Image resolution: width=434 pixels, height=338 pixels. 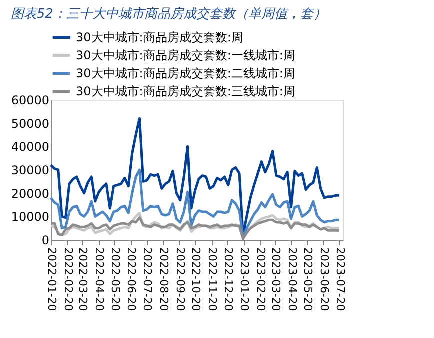 What do you see at coordinates (340, 280) in the screenshot?
I see `x-tick-label: 2023-07-20` at bounding box center [340, 280].